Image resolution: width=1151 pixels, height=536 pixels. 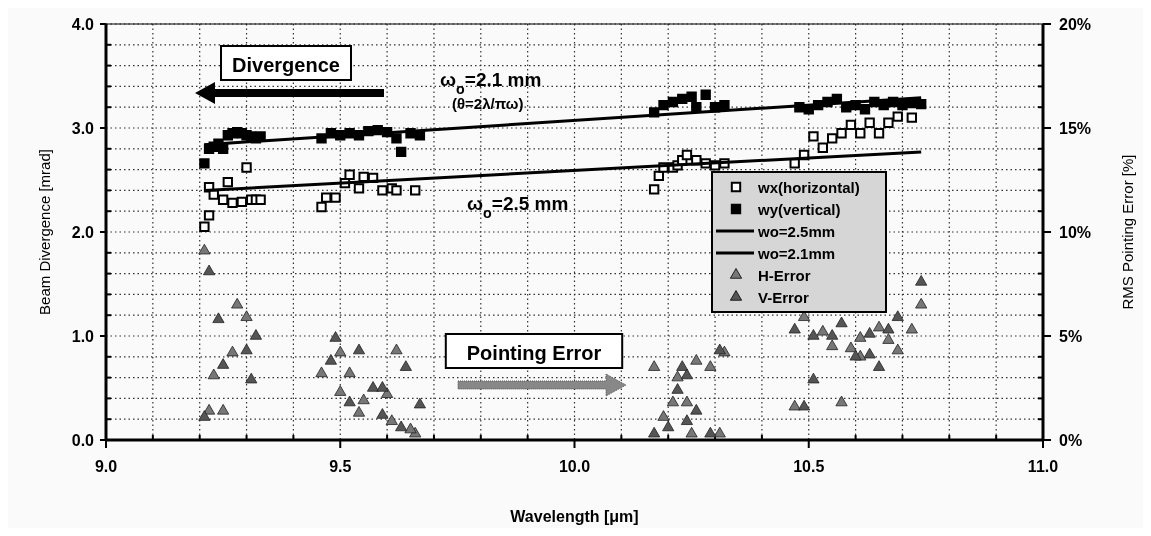 What do you see at coordinates (106, 466) in the screenshot?
I see `x-tick-label: 9.0` at bounding box center [106, 466].